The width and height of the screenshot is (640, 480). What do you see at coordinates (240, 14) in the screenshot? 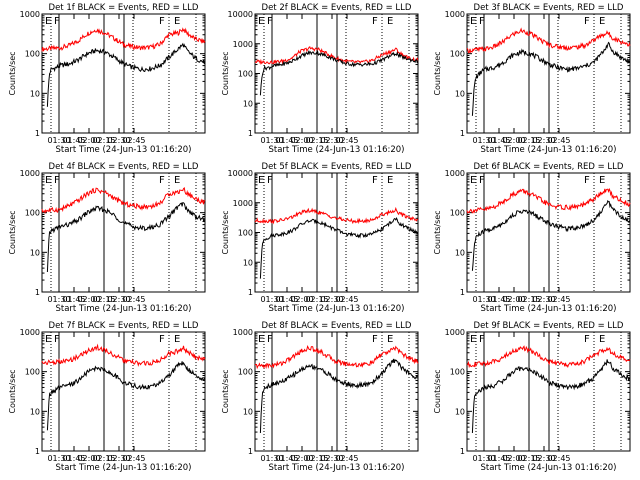
I see `y-tick-label: 10000` at bounding box center [240, 14].